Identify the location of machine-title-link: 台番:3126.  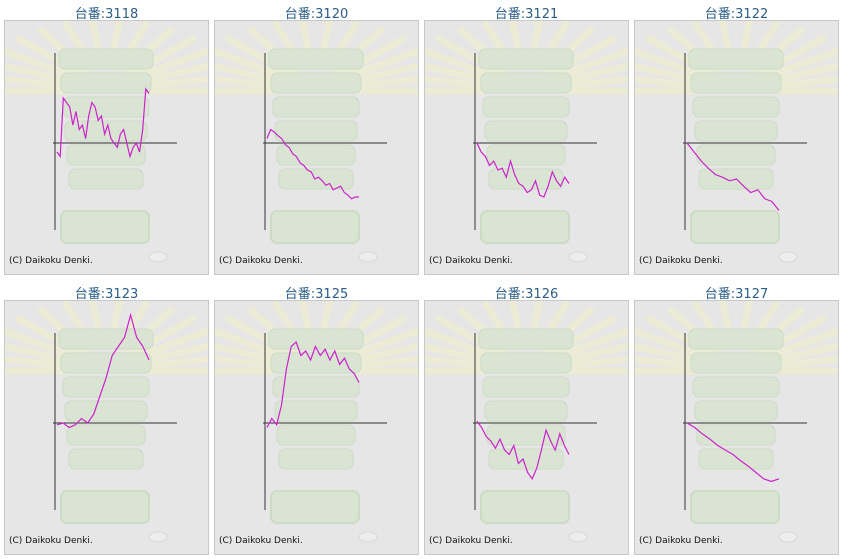
(526, 294).